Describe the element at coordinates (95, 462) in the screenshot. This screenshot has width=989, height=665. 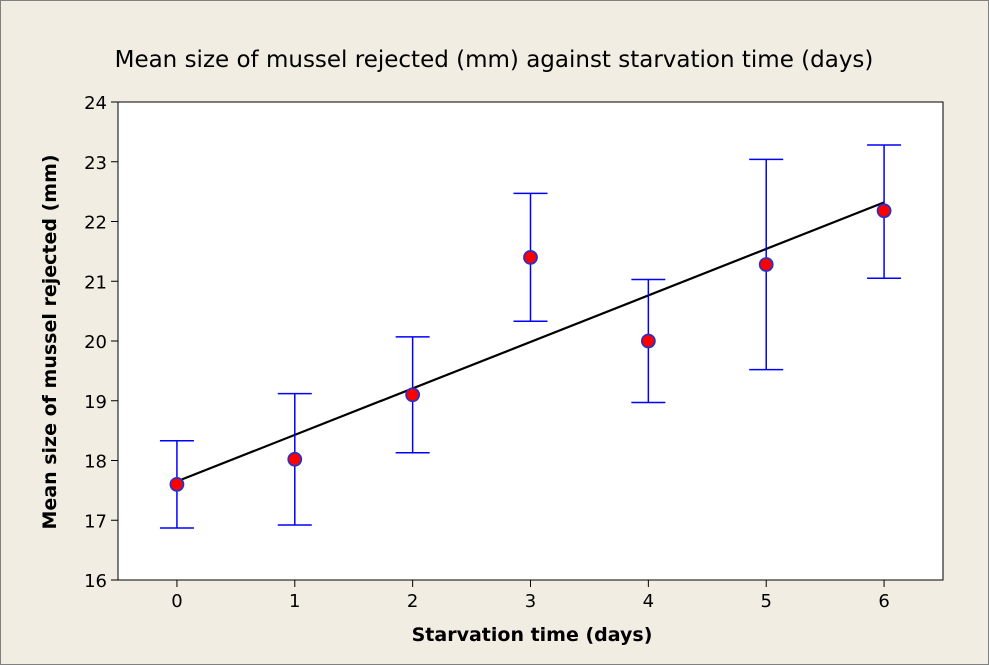
I see `y-tick-label: 18` at that location.